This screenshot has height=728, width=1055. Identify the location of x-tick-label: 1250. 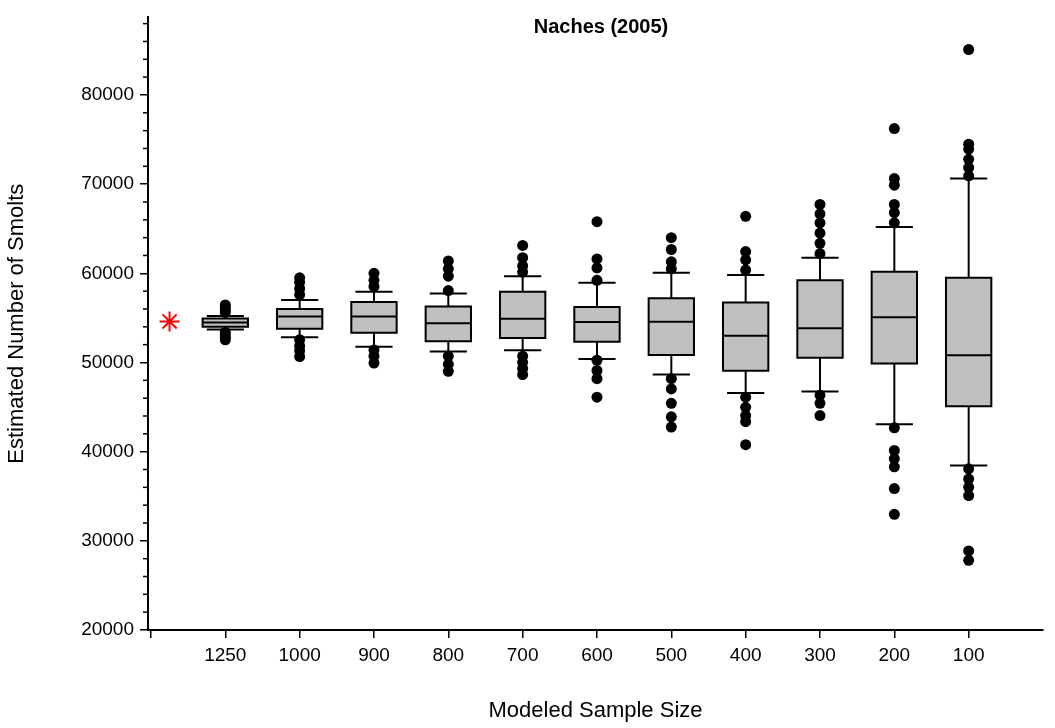
(225, 654).